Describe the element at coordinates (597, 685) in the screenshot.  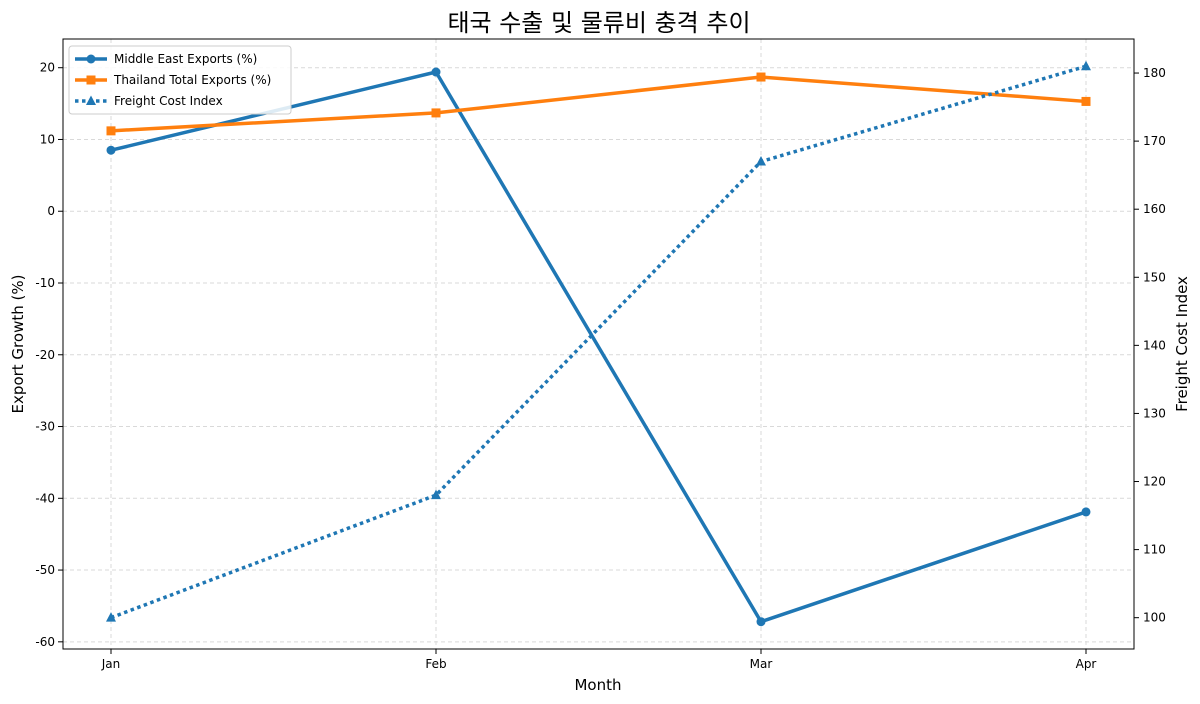
I see `x-axis-title: Month` at that location.